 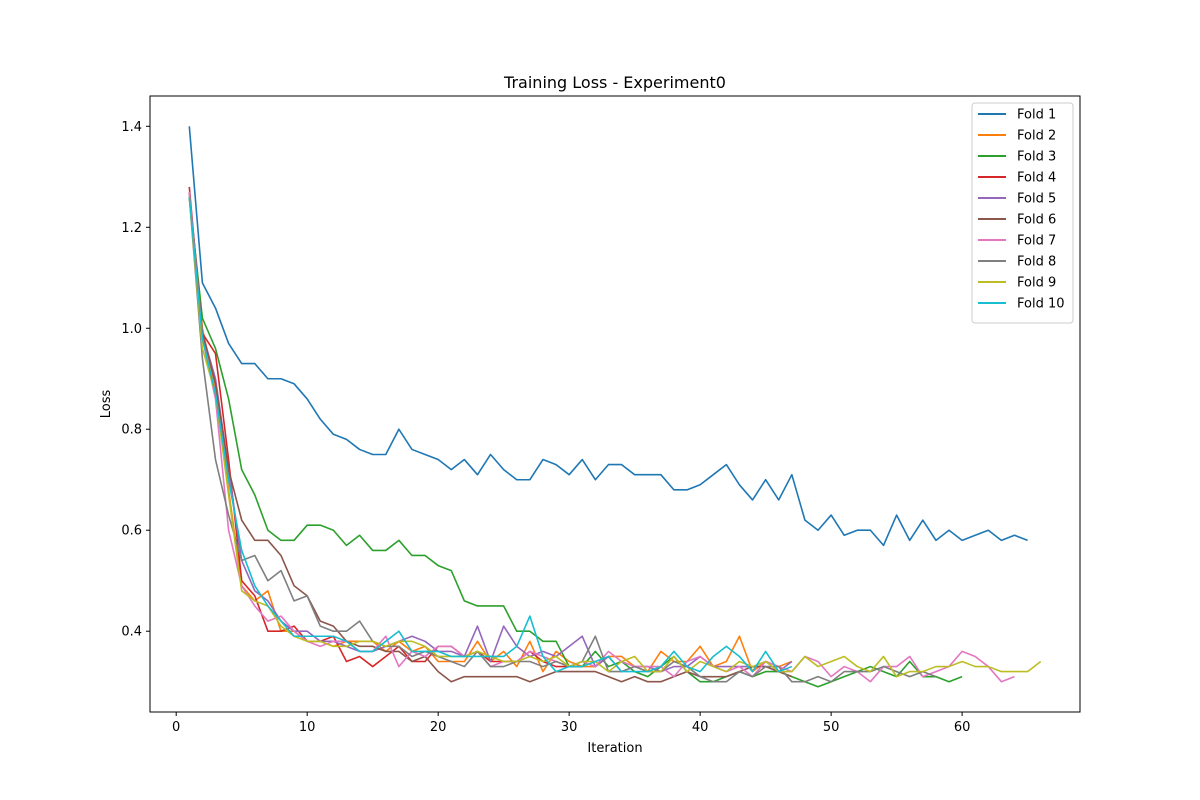 I want to click on y-tick-label: 0.4, so click(x=131, y=632).